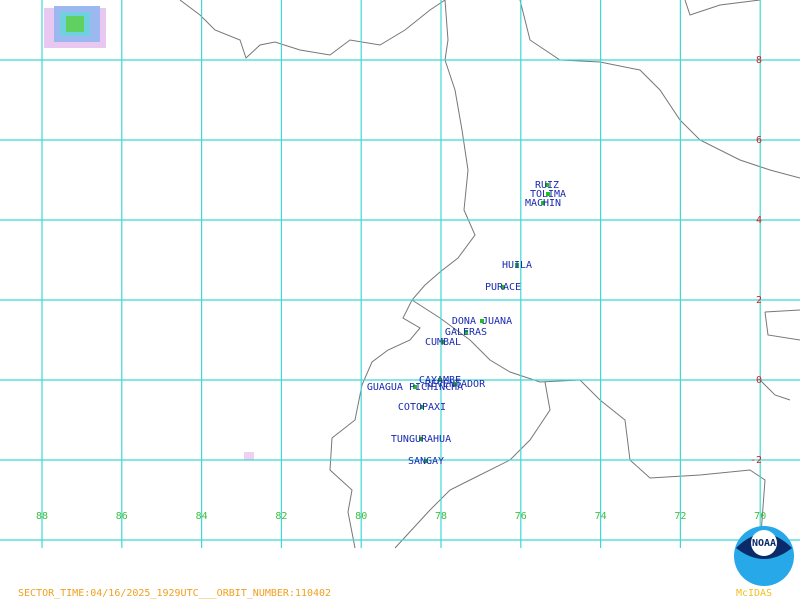 Image resolution: width=800 pixels, height=600 pixels. I want to click on lon-label: 82, so click(281, 516).